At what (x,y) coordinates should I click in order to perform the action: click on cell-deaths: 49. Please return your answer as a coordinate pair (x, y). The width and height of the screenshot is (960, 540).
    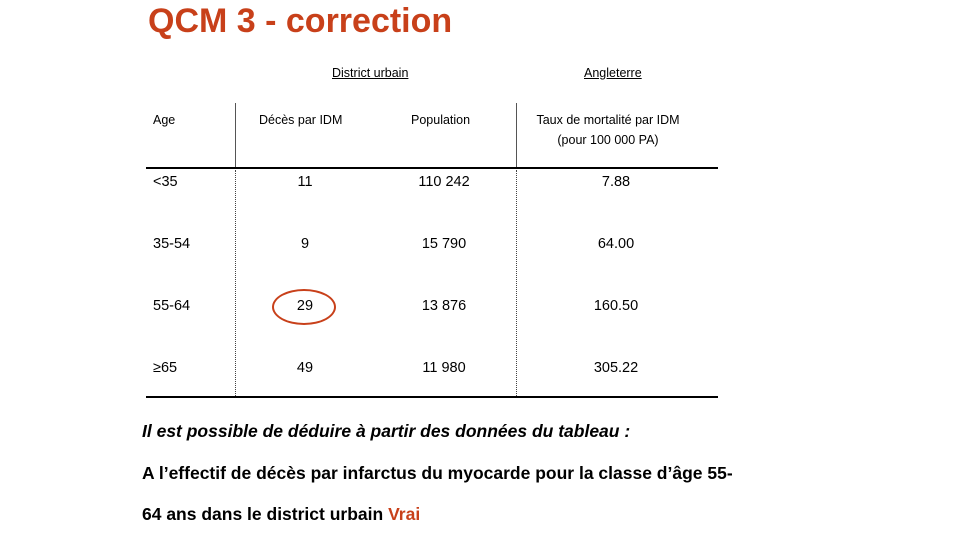
    Looking at the image, I should click on (305, 368).